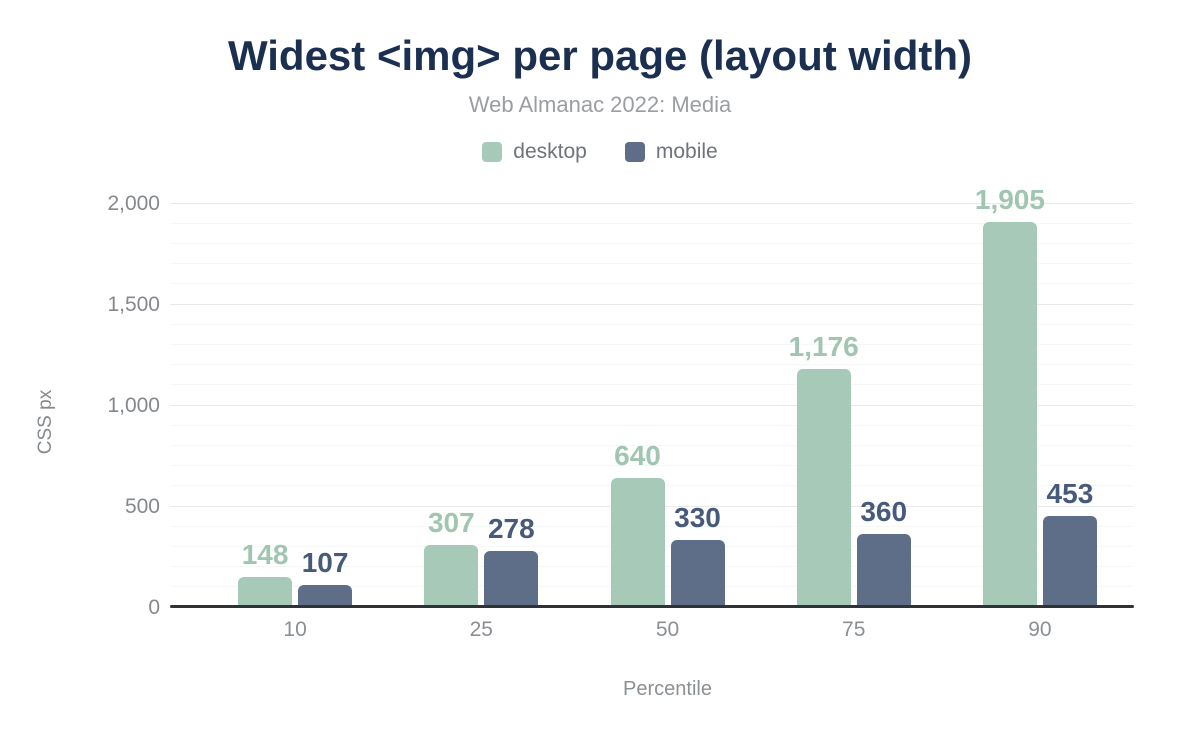 This screenshot has height=742, width=1200. Describe the element at coordinates (884, 512) in the screenshot. I see `value-label-mobile-p75: 360` at that location.